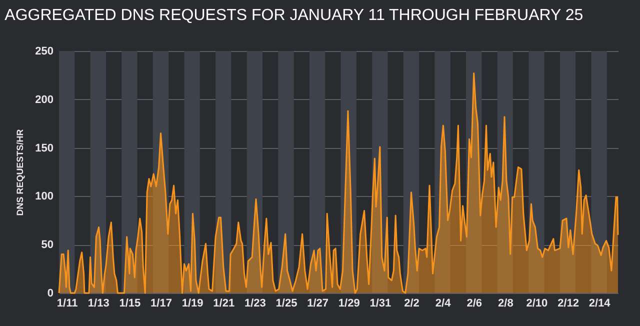  Describe the element at coordinates (600, 304) in the screenshot. I see `x-tick-label: 2/14` at that location.